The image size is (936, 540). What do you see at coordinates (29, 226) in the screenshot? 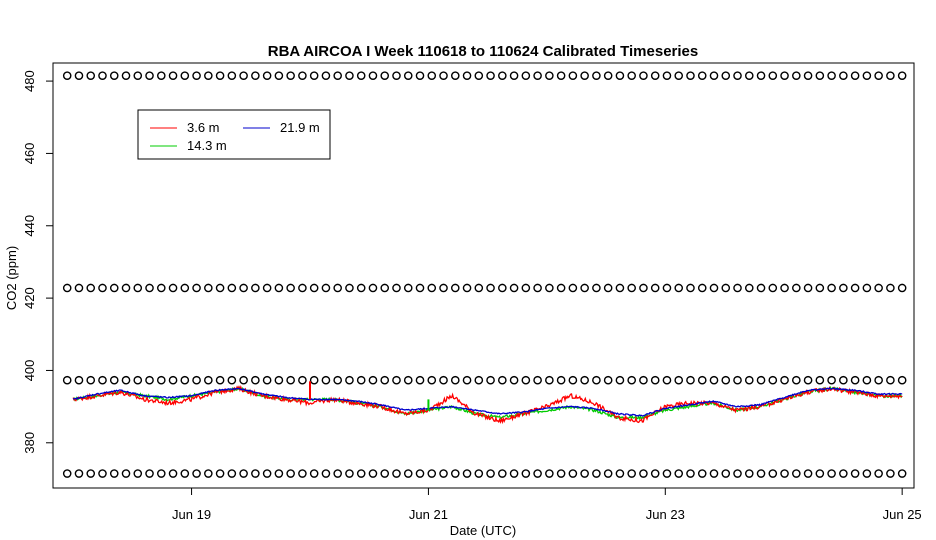
I see `y-tick-label: 440` at bounding box center [29, 226].